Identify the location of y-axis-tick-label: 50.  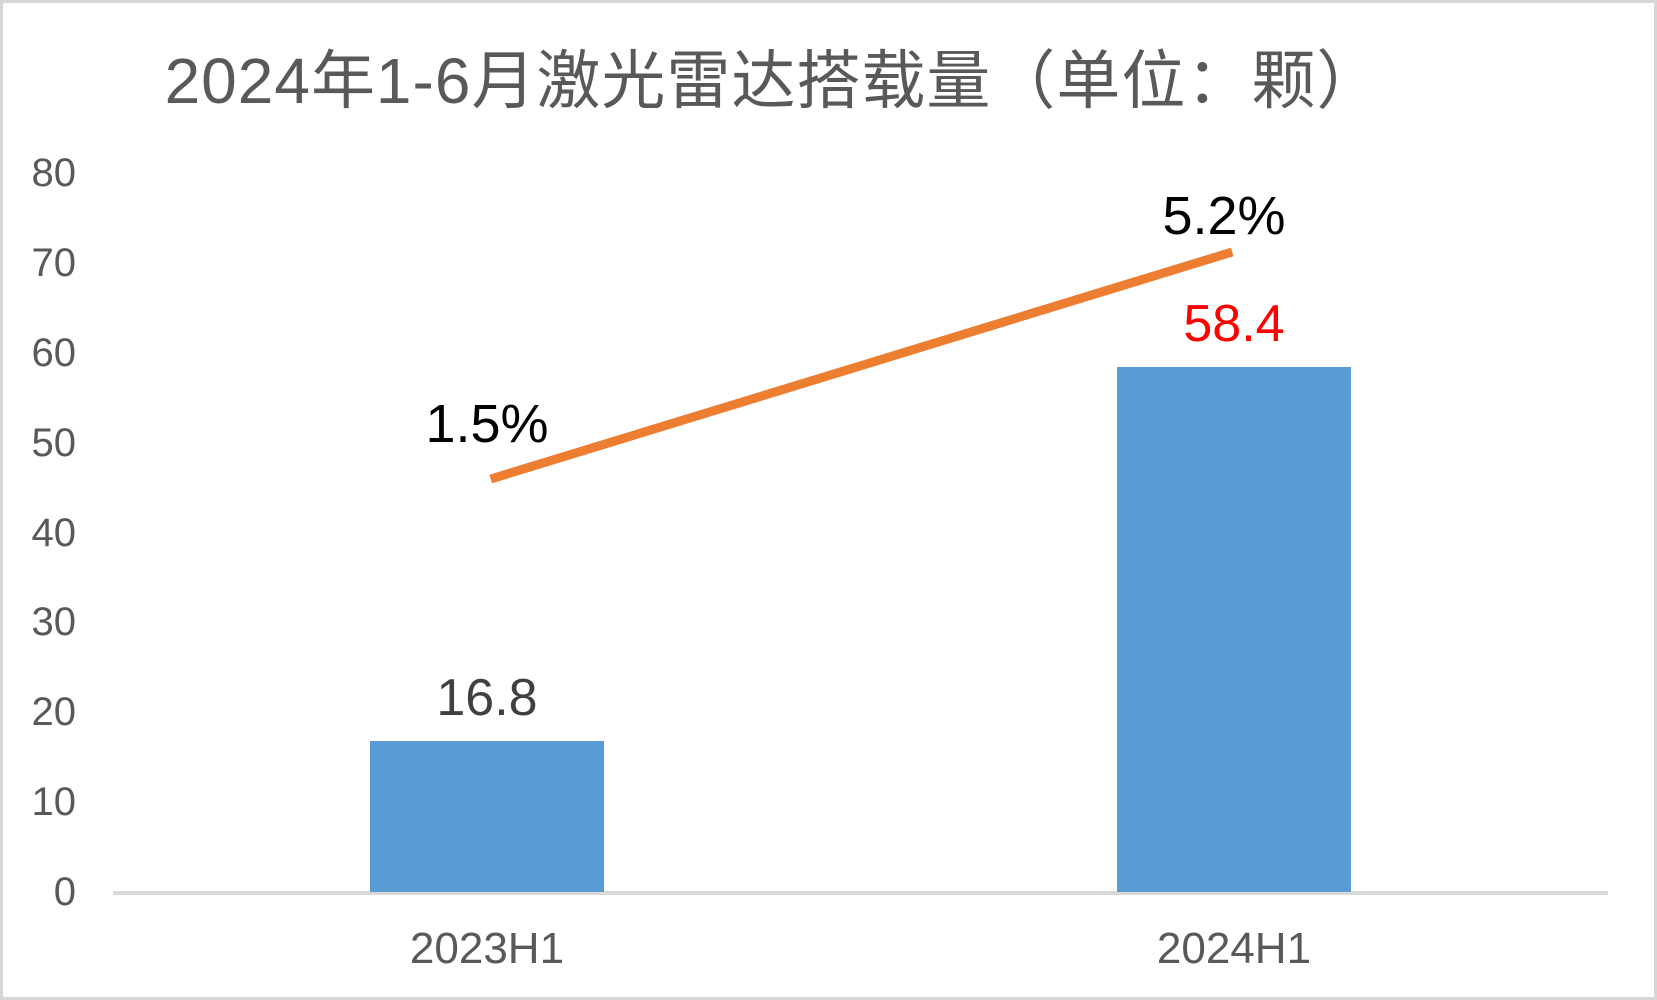
(54, 442).